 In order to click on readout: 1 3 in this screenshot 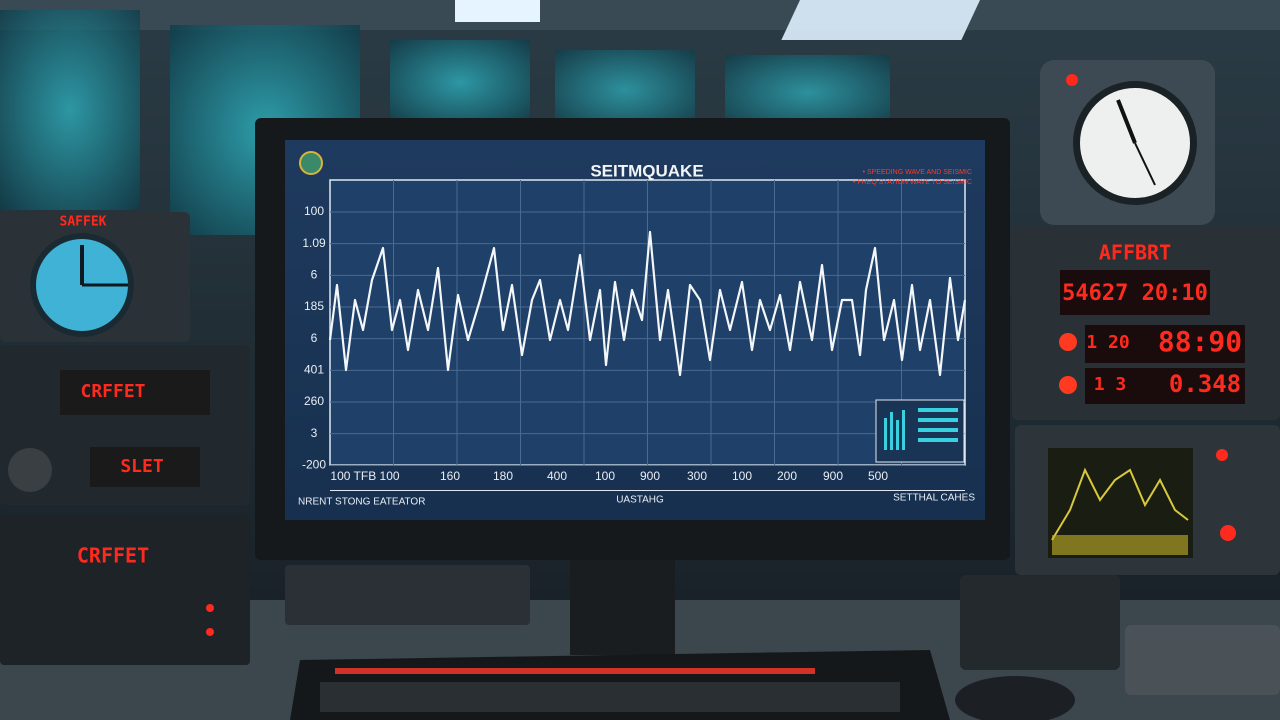, I will do `click(1110, 384)`.